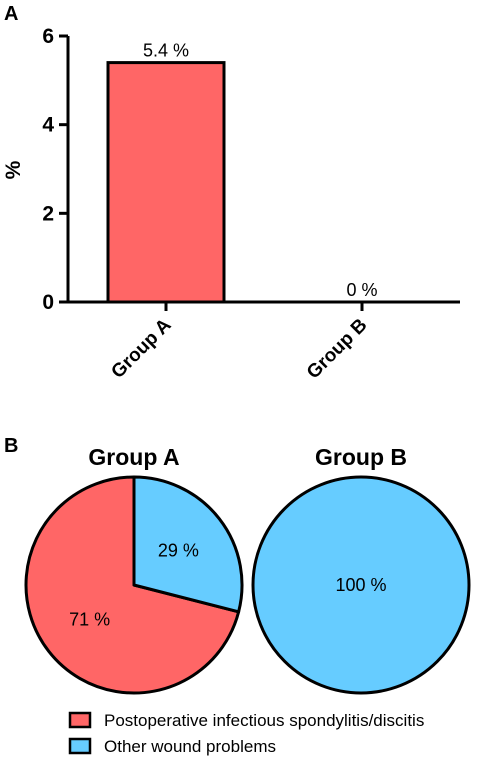 Image resolution: width=486 pixels, height=759 pixels. Describe the element at coordinates (361, 290) in the screenshot. I see `bar-data-label: 0 %` at that location.